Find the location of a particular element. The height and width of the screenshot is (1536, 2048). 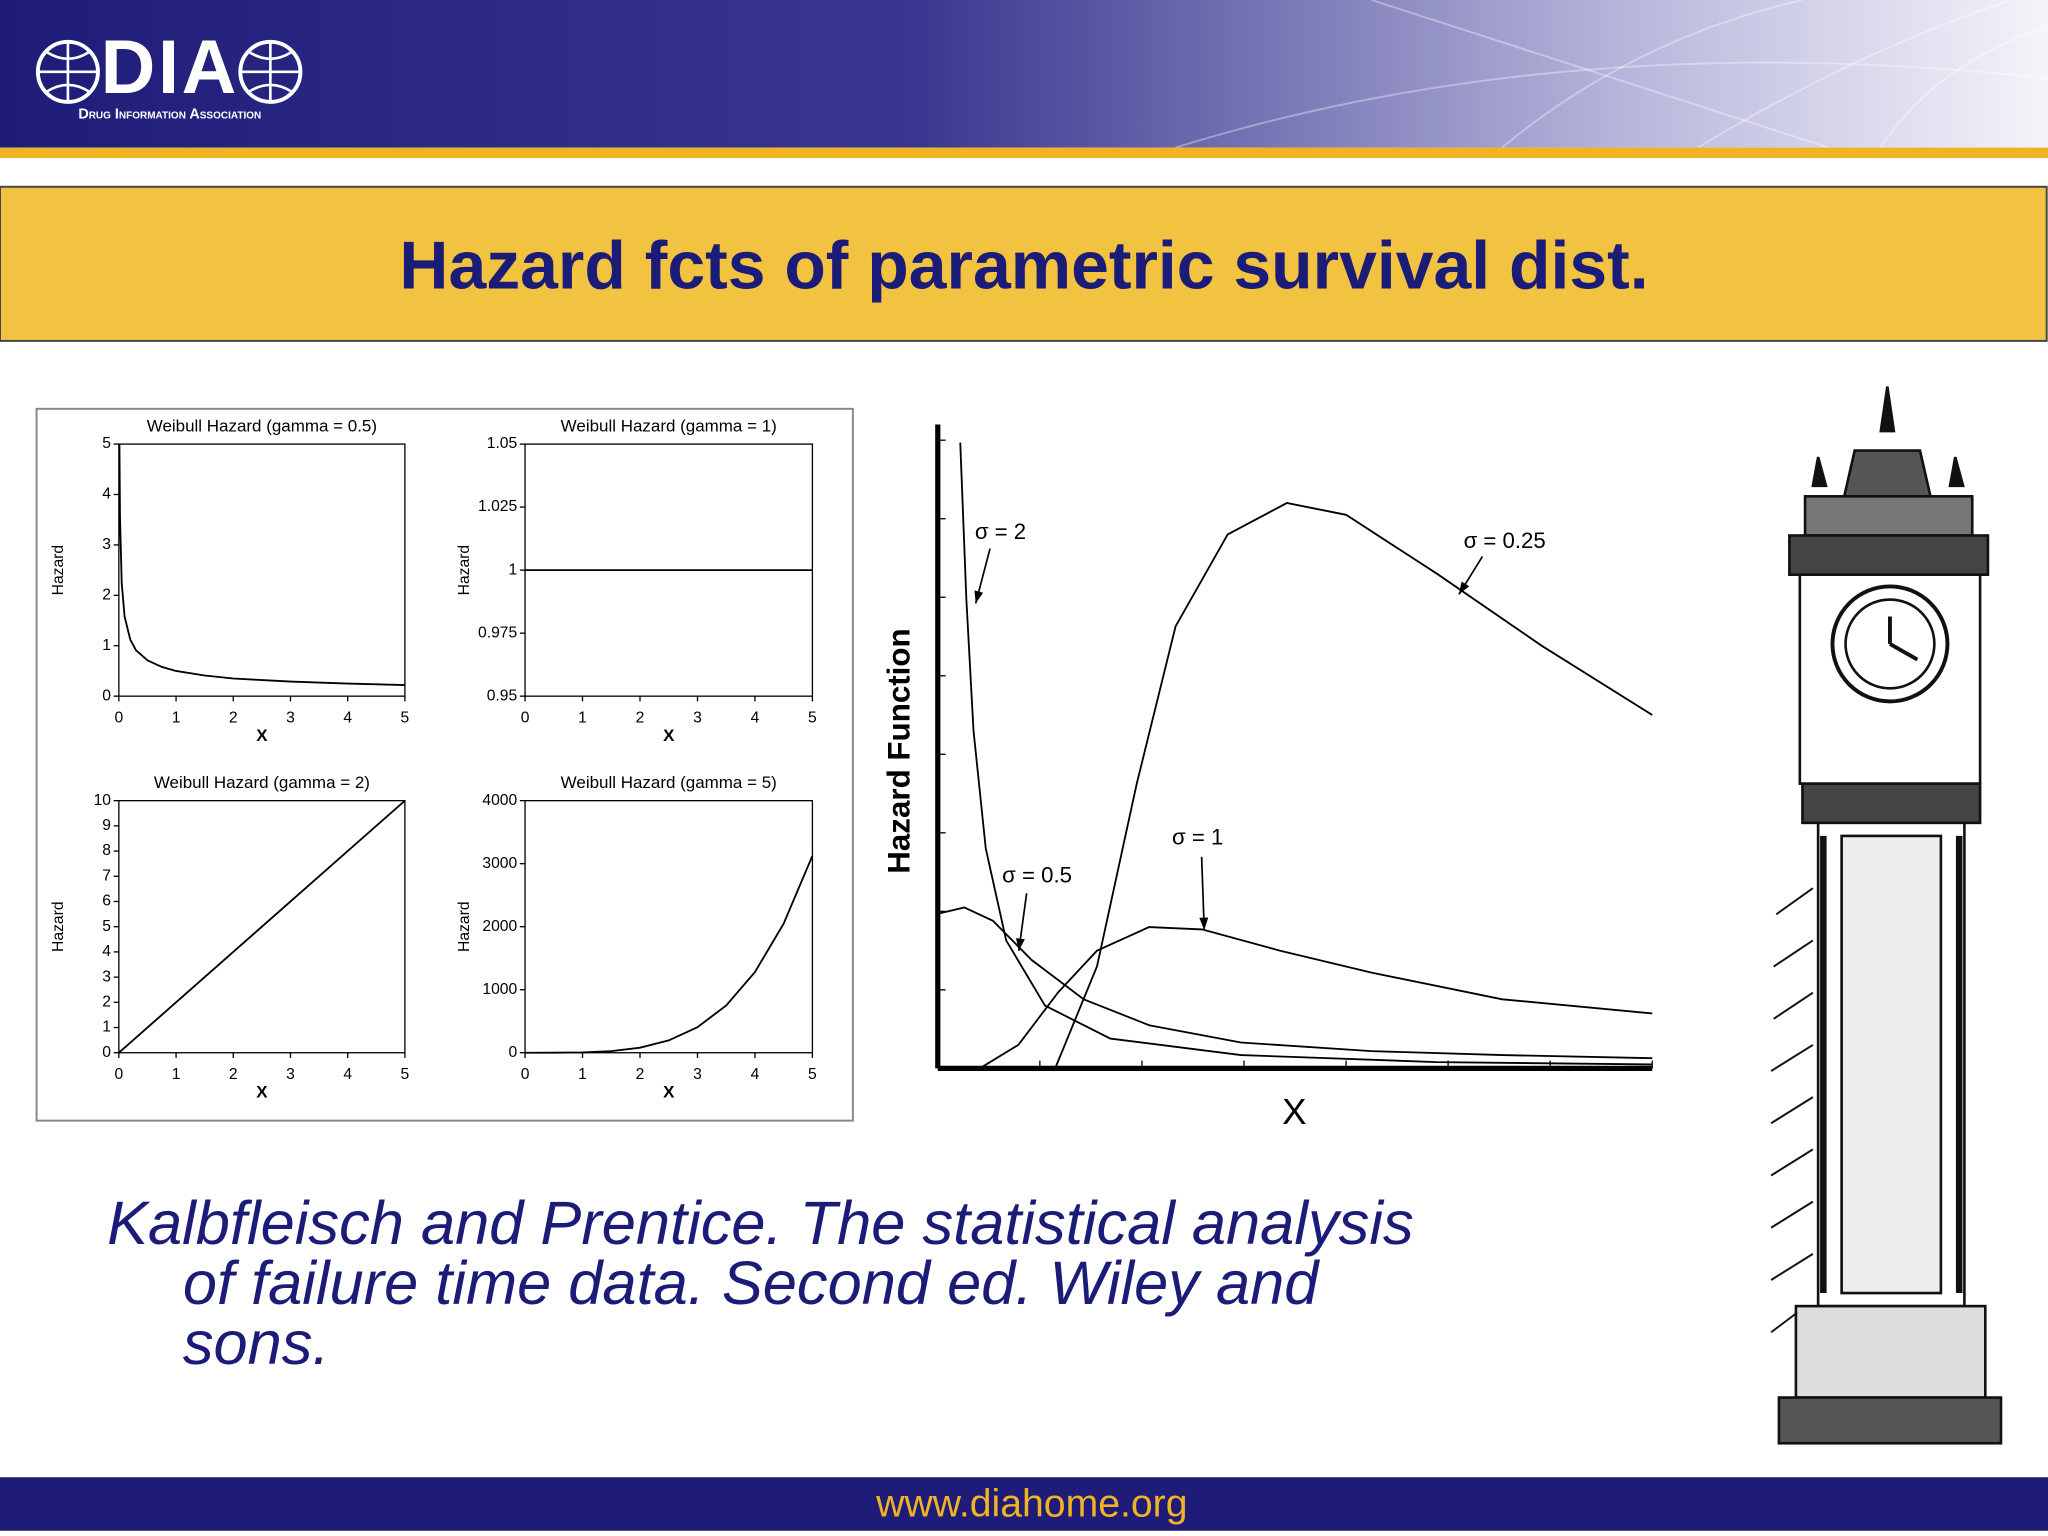

header-stripe is located at coordinates (1024, 153).